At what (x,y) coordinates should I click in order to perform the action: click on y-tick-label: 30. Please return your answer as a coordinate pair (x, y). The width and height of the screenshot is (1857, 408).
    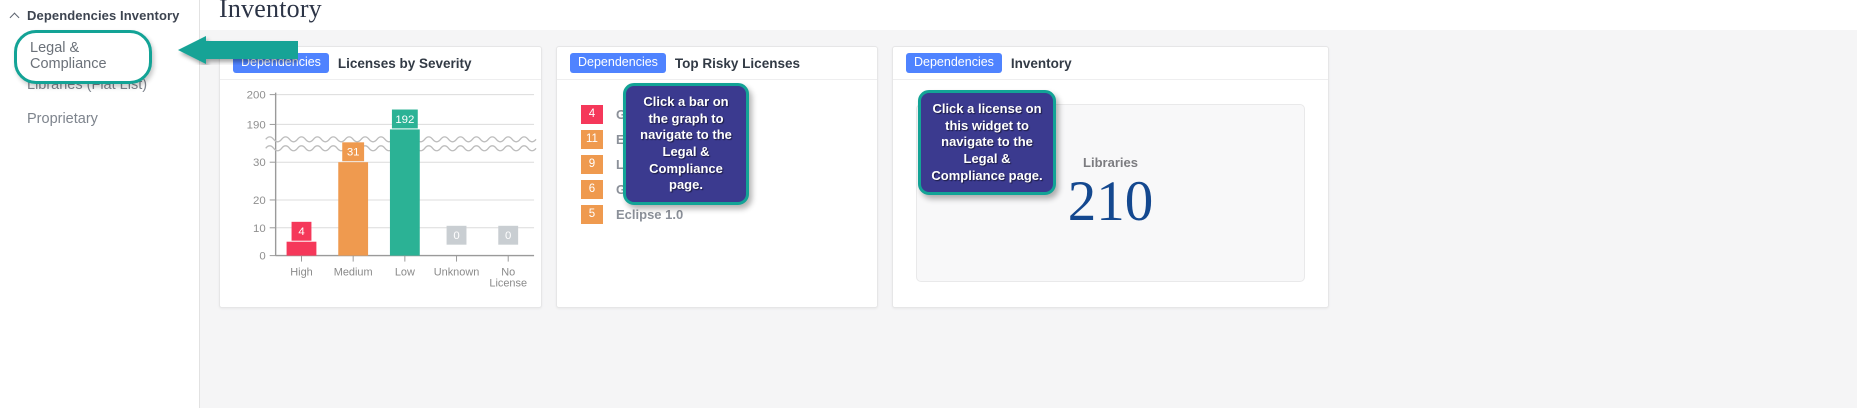
    Looking at the image, I should click on (259, 163).